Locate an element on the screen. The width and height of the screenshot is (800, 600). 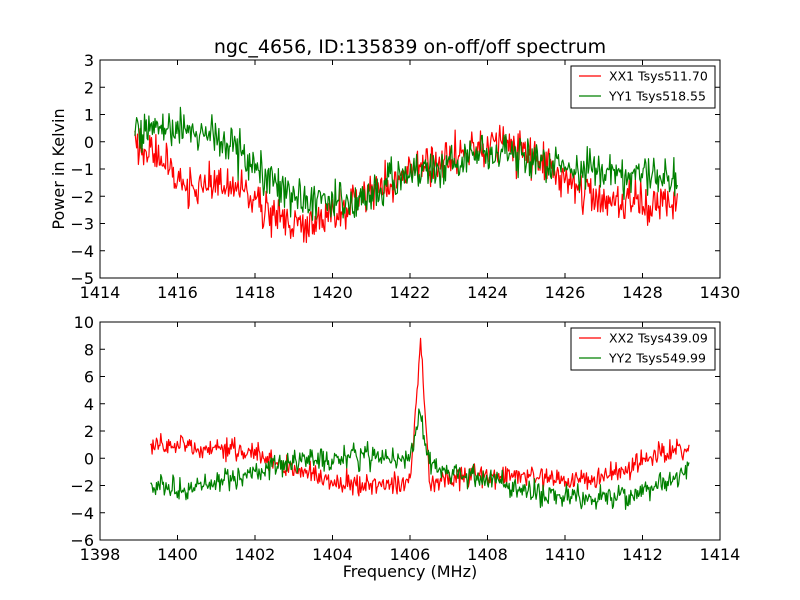
legend-label-xx1: XX1 Tsys511.70 is located at coordinates (658, 76).